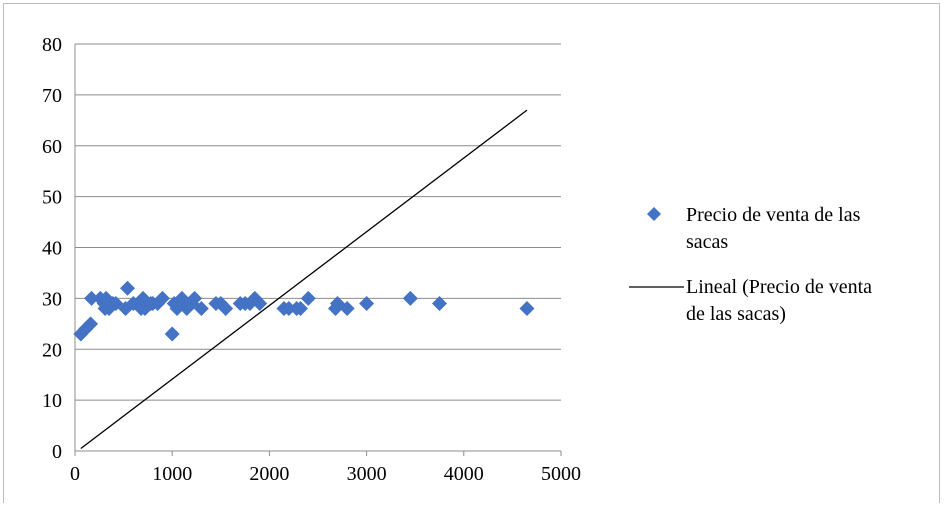  Describe the element at coordinates (773, 215) in the screenshot. I see `legend-label-scatter-line1: Precio de venta de las` at that location.